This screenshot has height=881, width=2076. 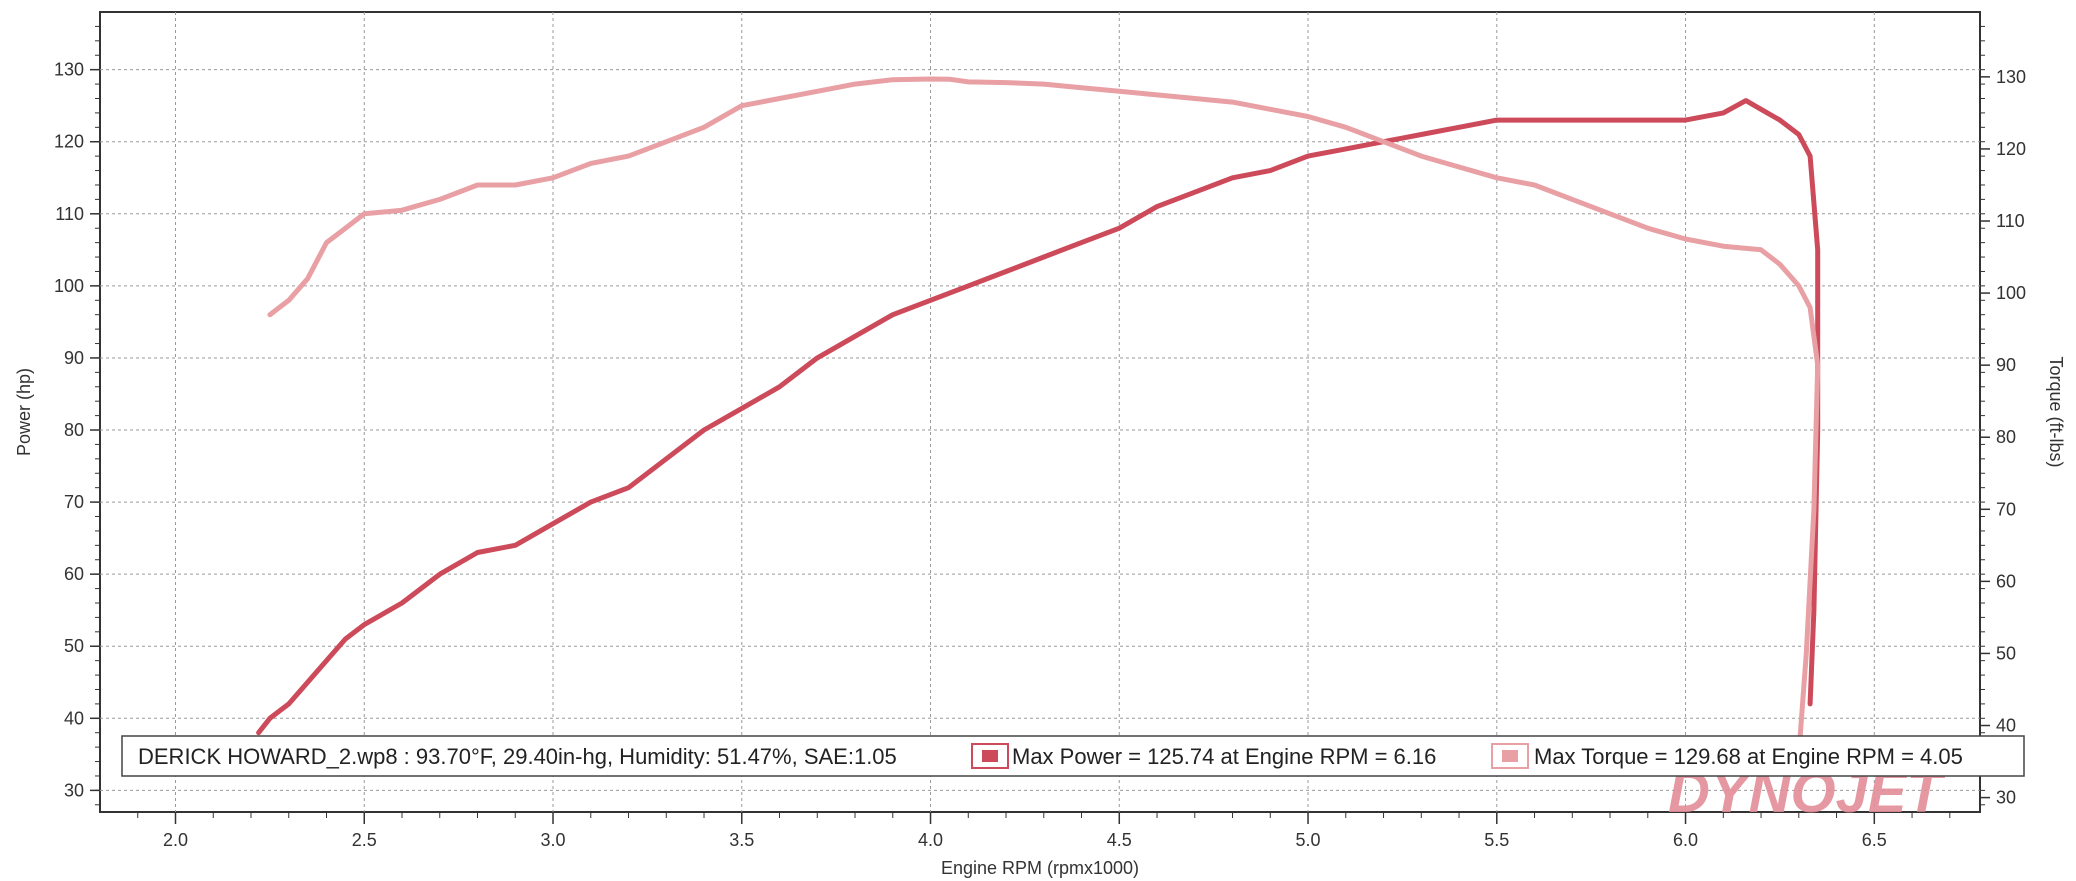 What do you see at coordinates (74, 646) in the screenshot?
I see `y-tick-label: 50` at bounding box center [74, 646].